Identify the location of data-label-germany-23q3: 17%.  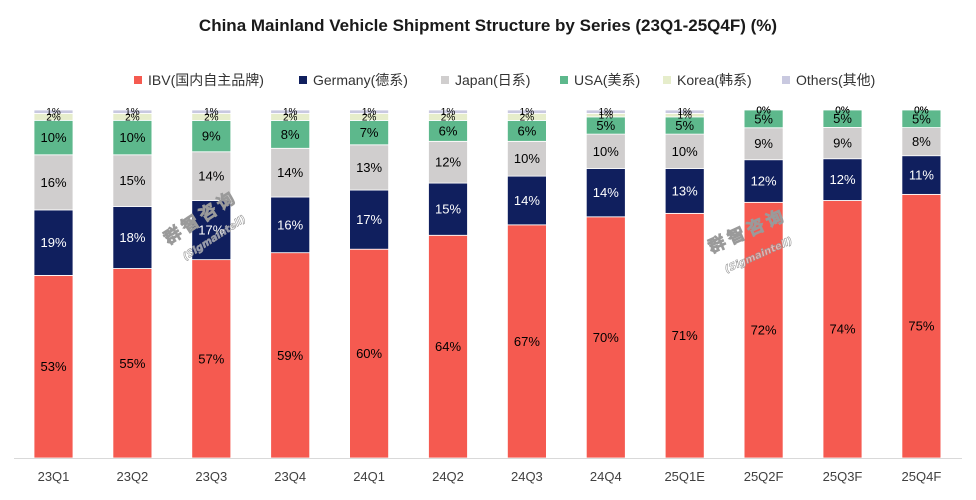
(211, 230).